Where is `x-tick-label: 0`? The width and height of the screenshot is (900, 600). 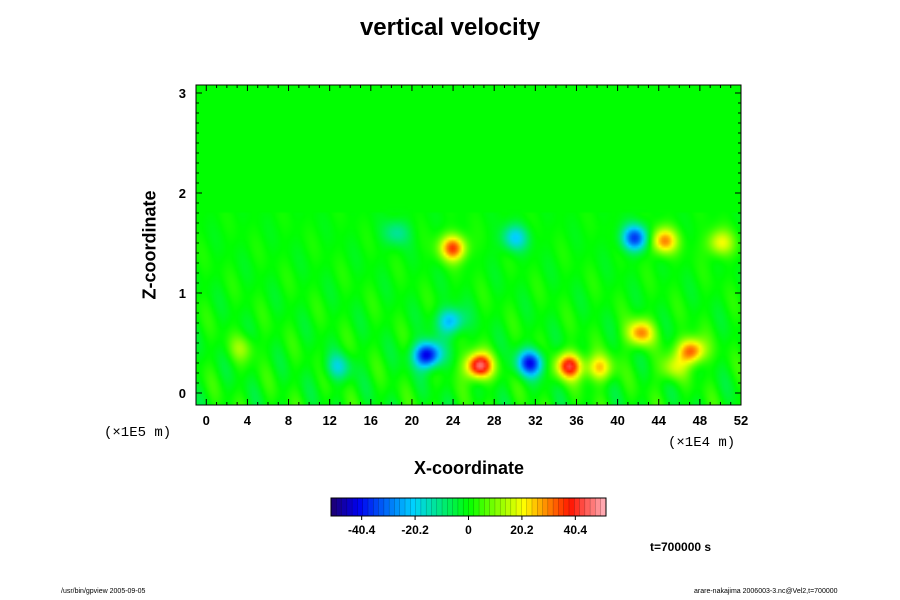
x-tick-label: 0 is located at coordinates (206, 420).